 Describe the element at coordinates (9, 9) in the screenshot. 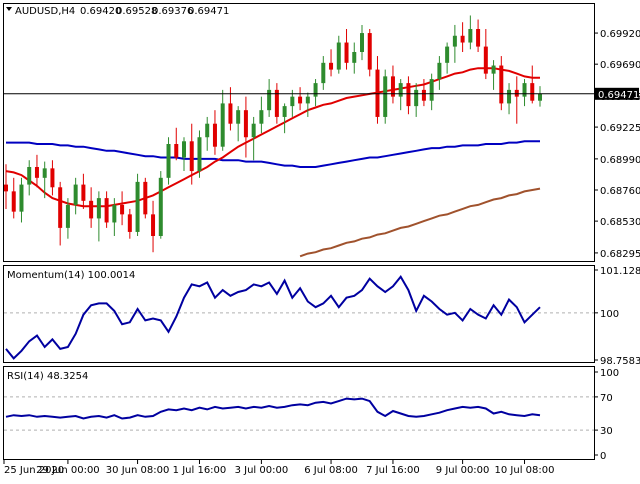

I see `triangle-down-icon` at that location.